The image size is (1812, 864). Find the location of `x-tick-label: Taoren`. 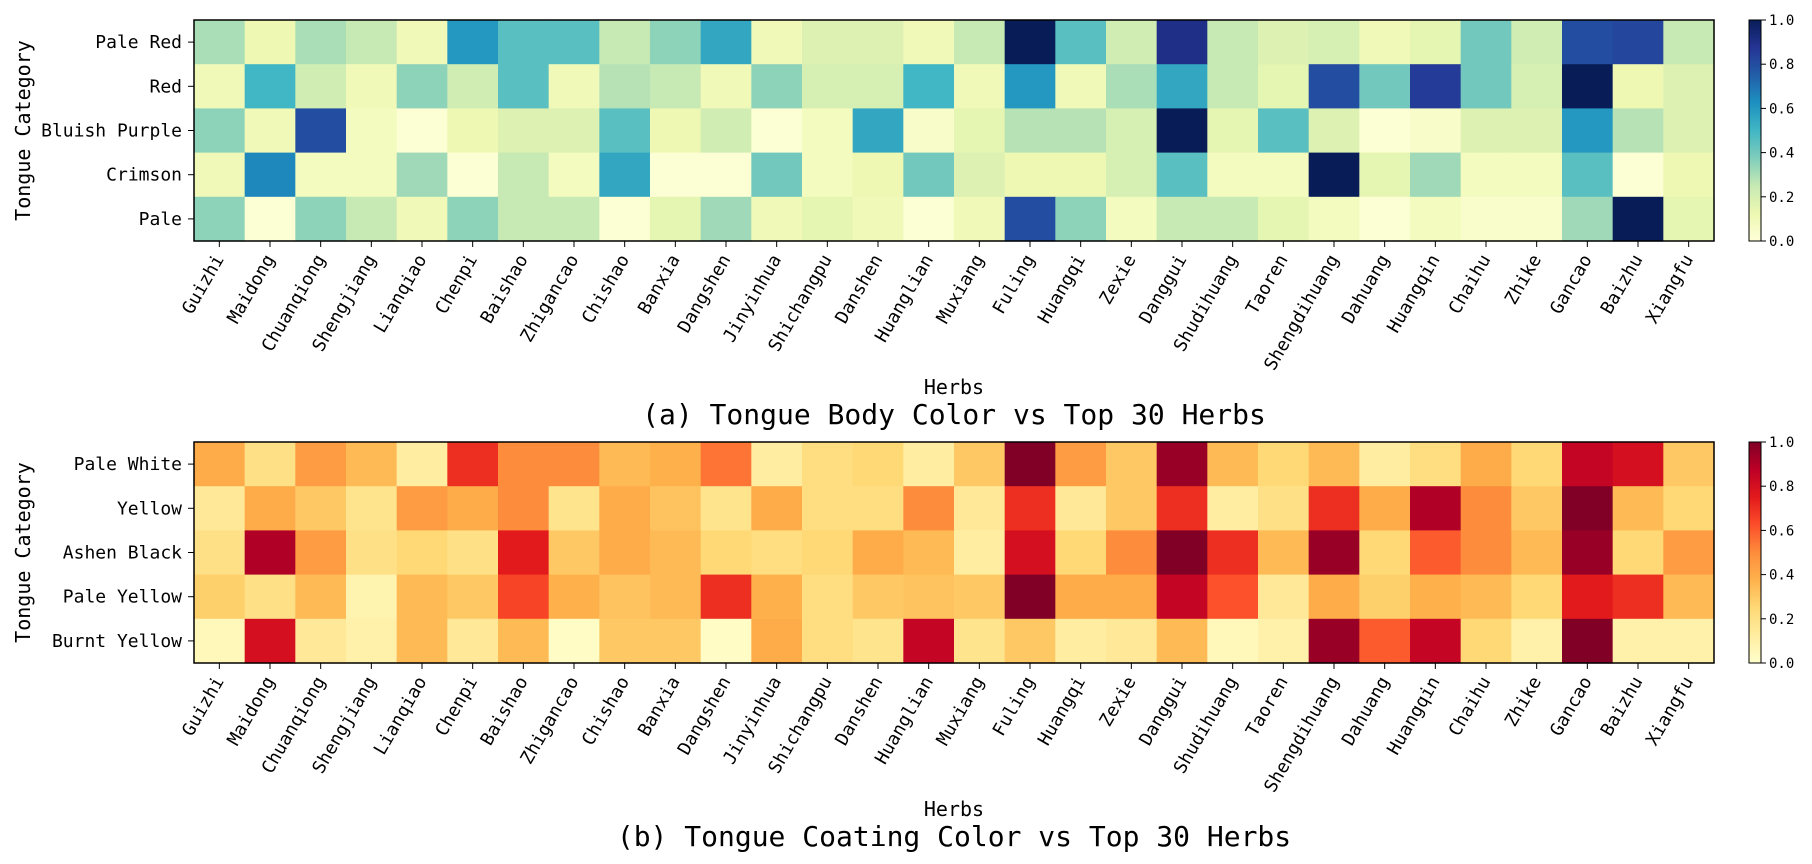

x-tick-label: Taoren is located at coordinates (1267, 706).